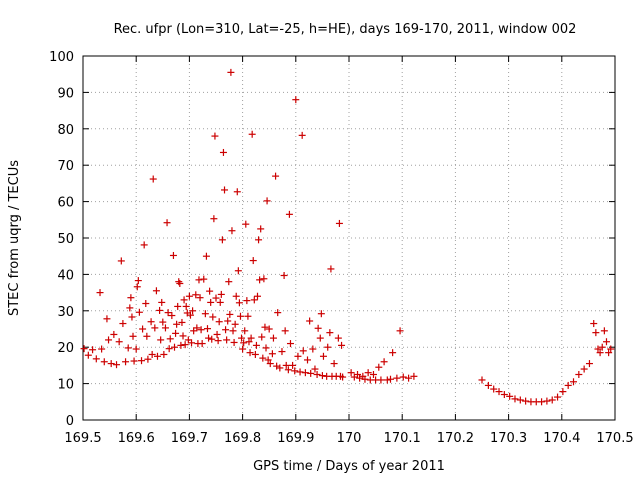  What do you see at coordinates (402, 438) in the screenshot?
I see `x-tick-label: 170.1` at bounding box center [402, 438].